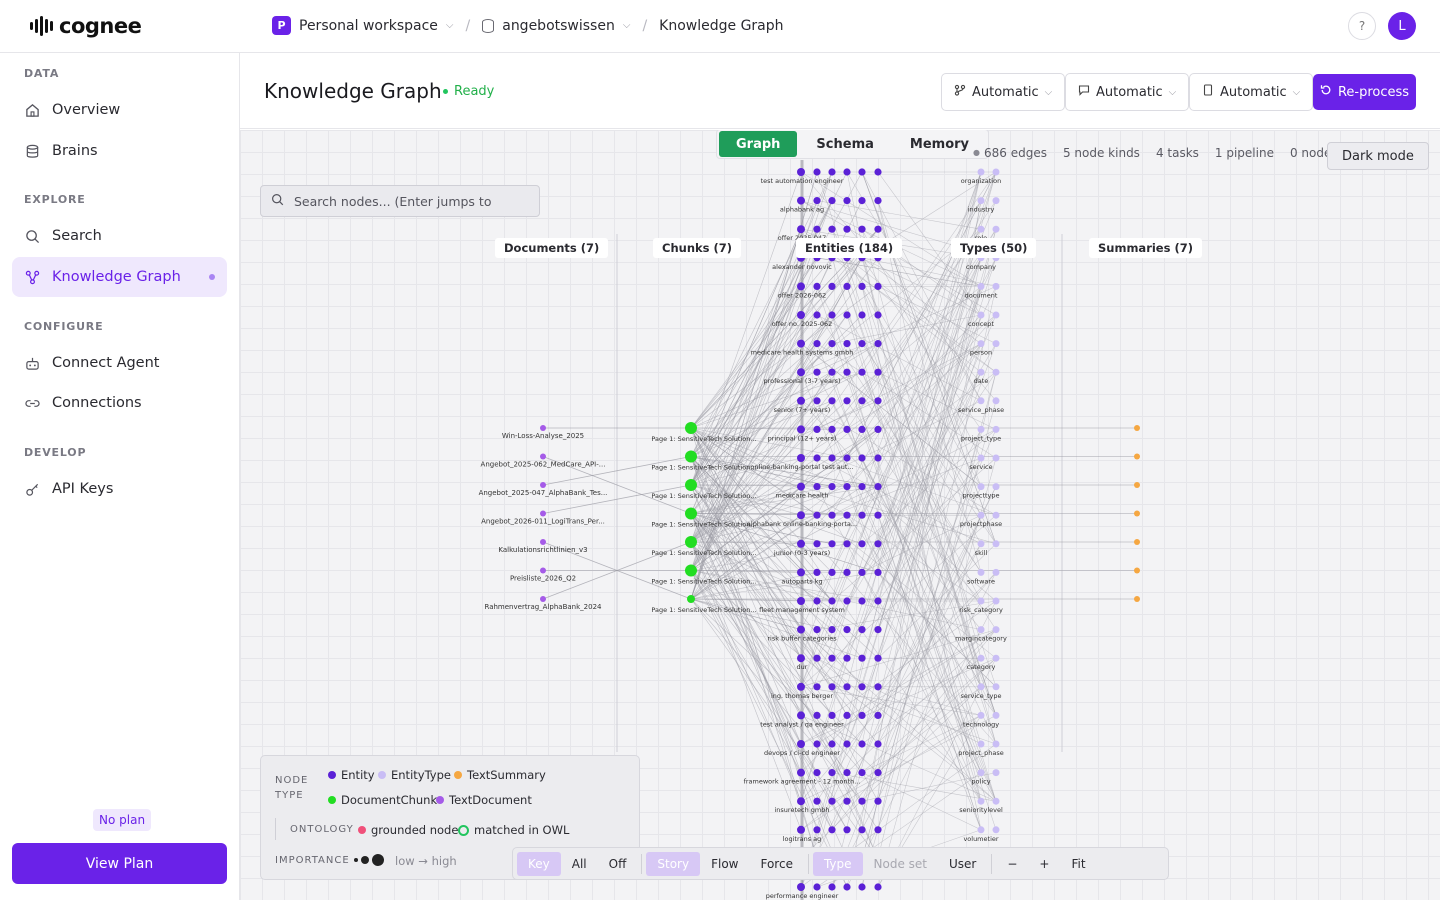  I want to click on chevron-down-icon: ⌵, so click(626, 25).